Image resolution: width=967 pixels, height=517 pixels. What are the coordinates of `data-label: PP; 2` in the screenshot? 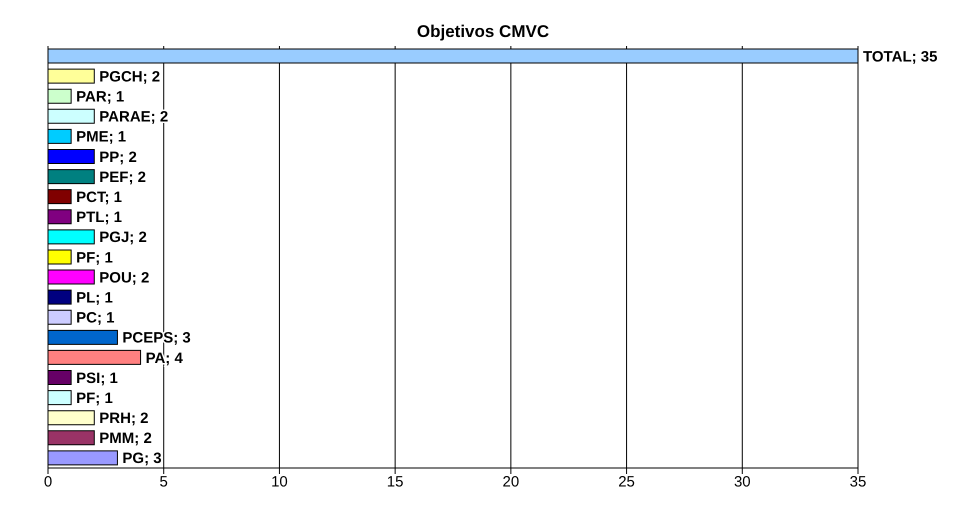 It's located at (118, 157).